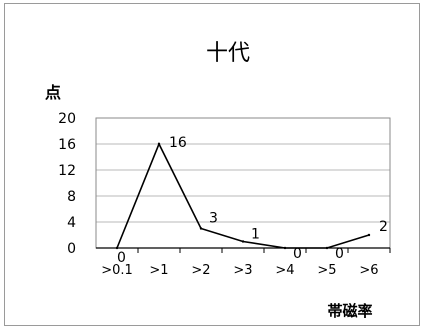 This screenshot has height=329, width=423. Describe the element at coordinates (67, 171) in the screenshot. I see `y-tick-label-12: 12` at that location.